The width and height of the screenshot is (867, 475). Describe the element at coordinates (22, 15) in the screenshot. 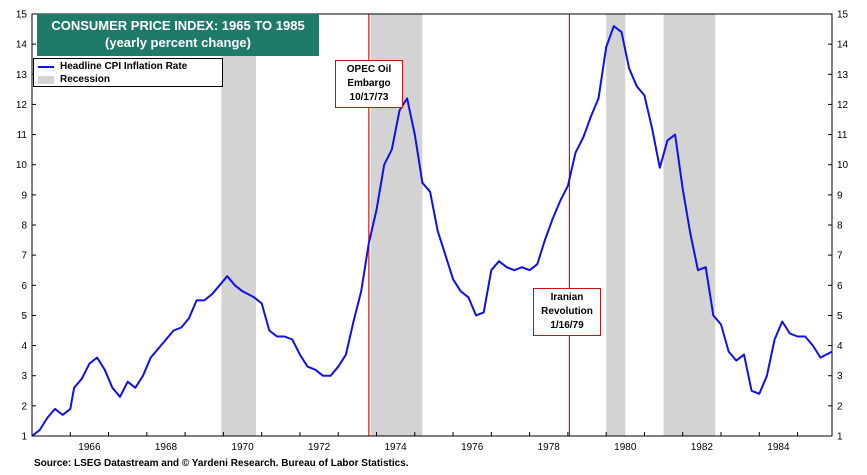

I see `y-tick-label-left-15: 15` at that location.